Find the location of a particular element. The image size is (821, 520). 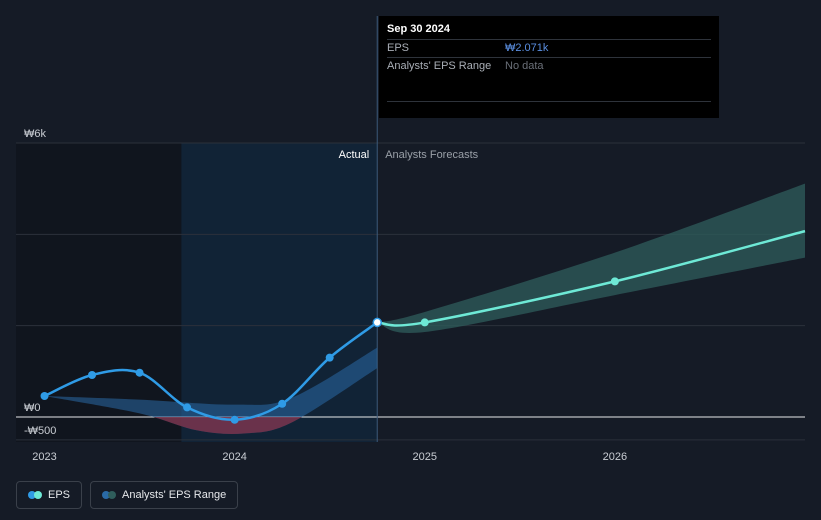

forecast-line is located at coordinates (591, 278).